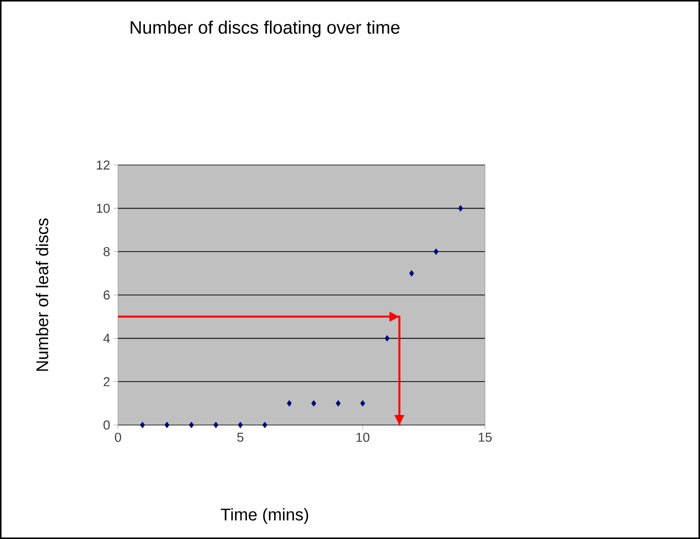  What do you see at coordinates (106, 338) in the screenshot?
I see `y-tick-label: 4` at bounding box center [106, 338].